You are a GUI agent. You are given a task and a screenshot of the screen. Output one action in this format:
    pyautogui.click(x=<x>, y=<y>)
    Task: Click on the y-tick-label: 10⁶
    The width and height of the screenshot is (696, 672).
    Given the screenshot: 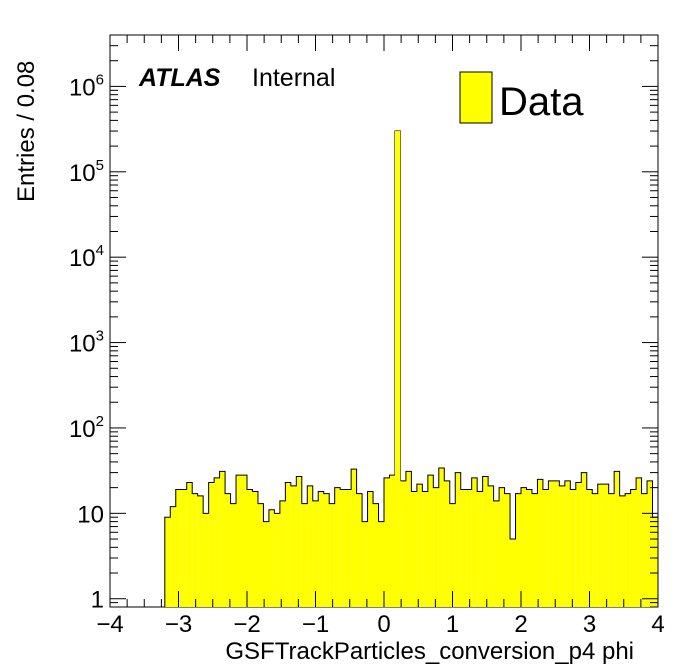 What is the action you would take?
    pyautogui.click(x=86, y=86)
    